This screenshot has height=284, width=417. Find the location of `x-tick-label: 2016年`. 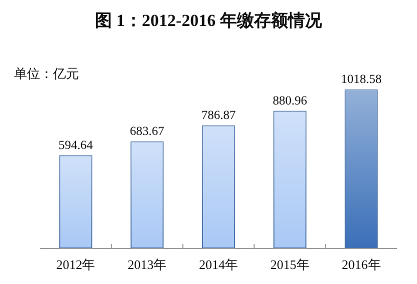

x-tick-label: 2016年 is located at coordinates (361, 264).